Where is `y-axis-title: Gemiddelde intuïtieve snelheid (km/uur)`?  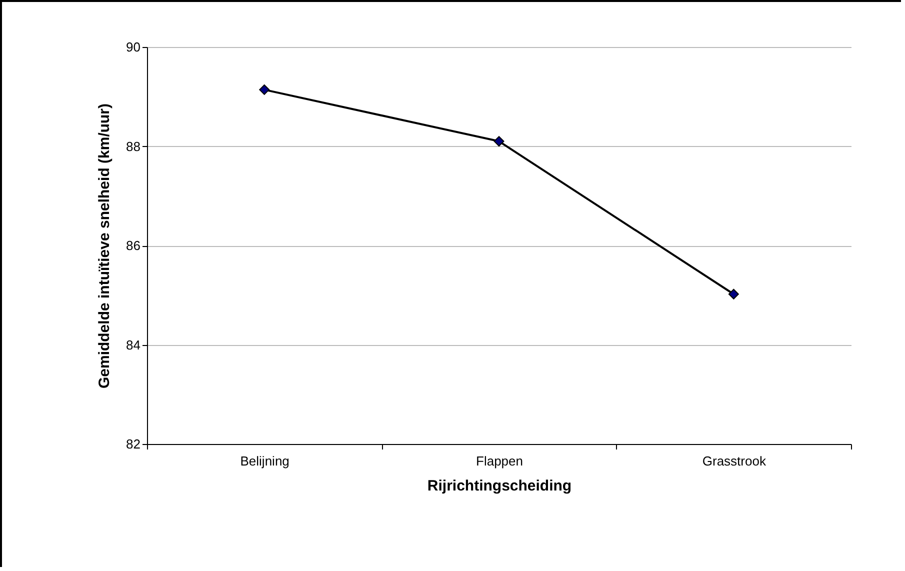
y-axis-title: Gemiddelde intuïtieve snelheid (km/uur) is located at coordinates (105, 246).